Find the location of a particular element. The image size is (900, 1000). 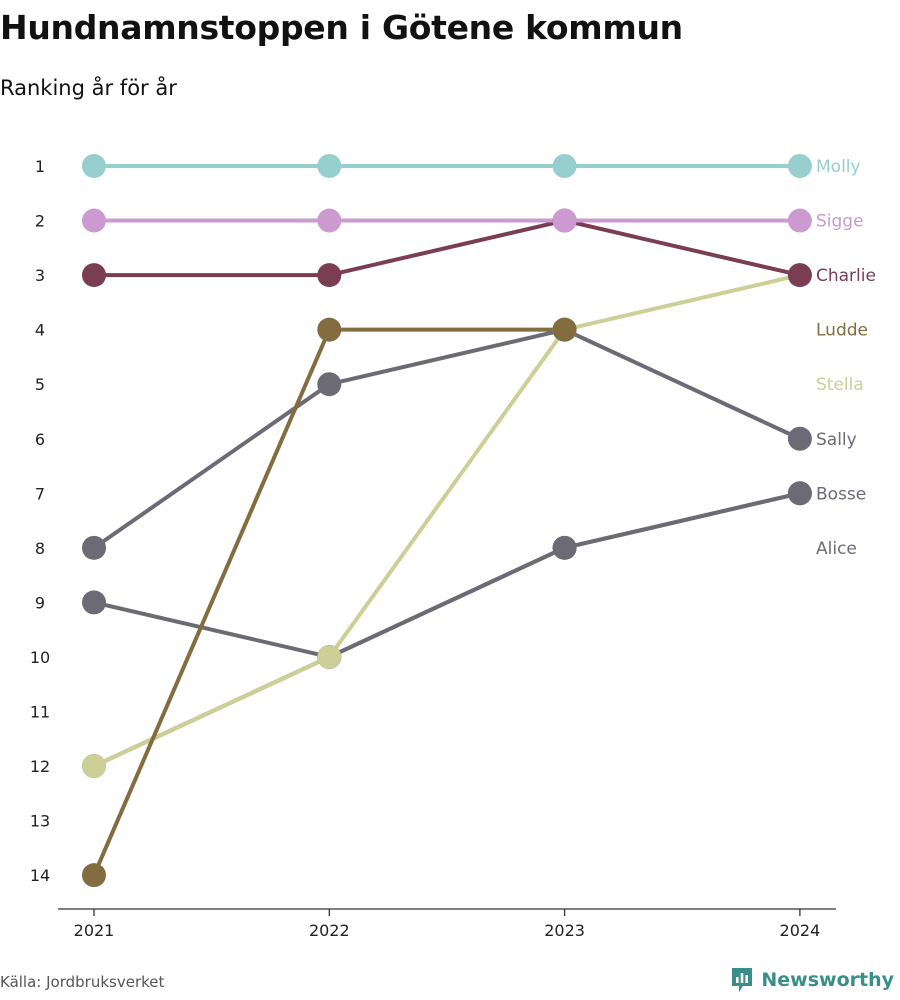

y-tick-label: 12 is located at coordinates (40, 766).